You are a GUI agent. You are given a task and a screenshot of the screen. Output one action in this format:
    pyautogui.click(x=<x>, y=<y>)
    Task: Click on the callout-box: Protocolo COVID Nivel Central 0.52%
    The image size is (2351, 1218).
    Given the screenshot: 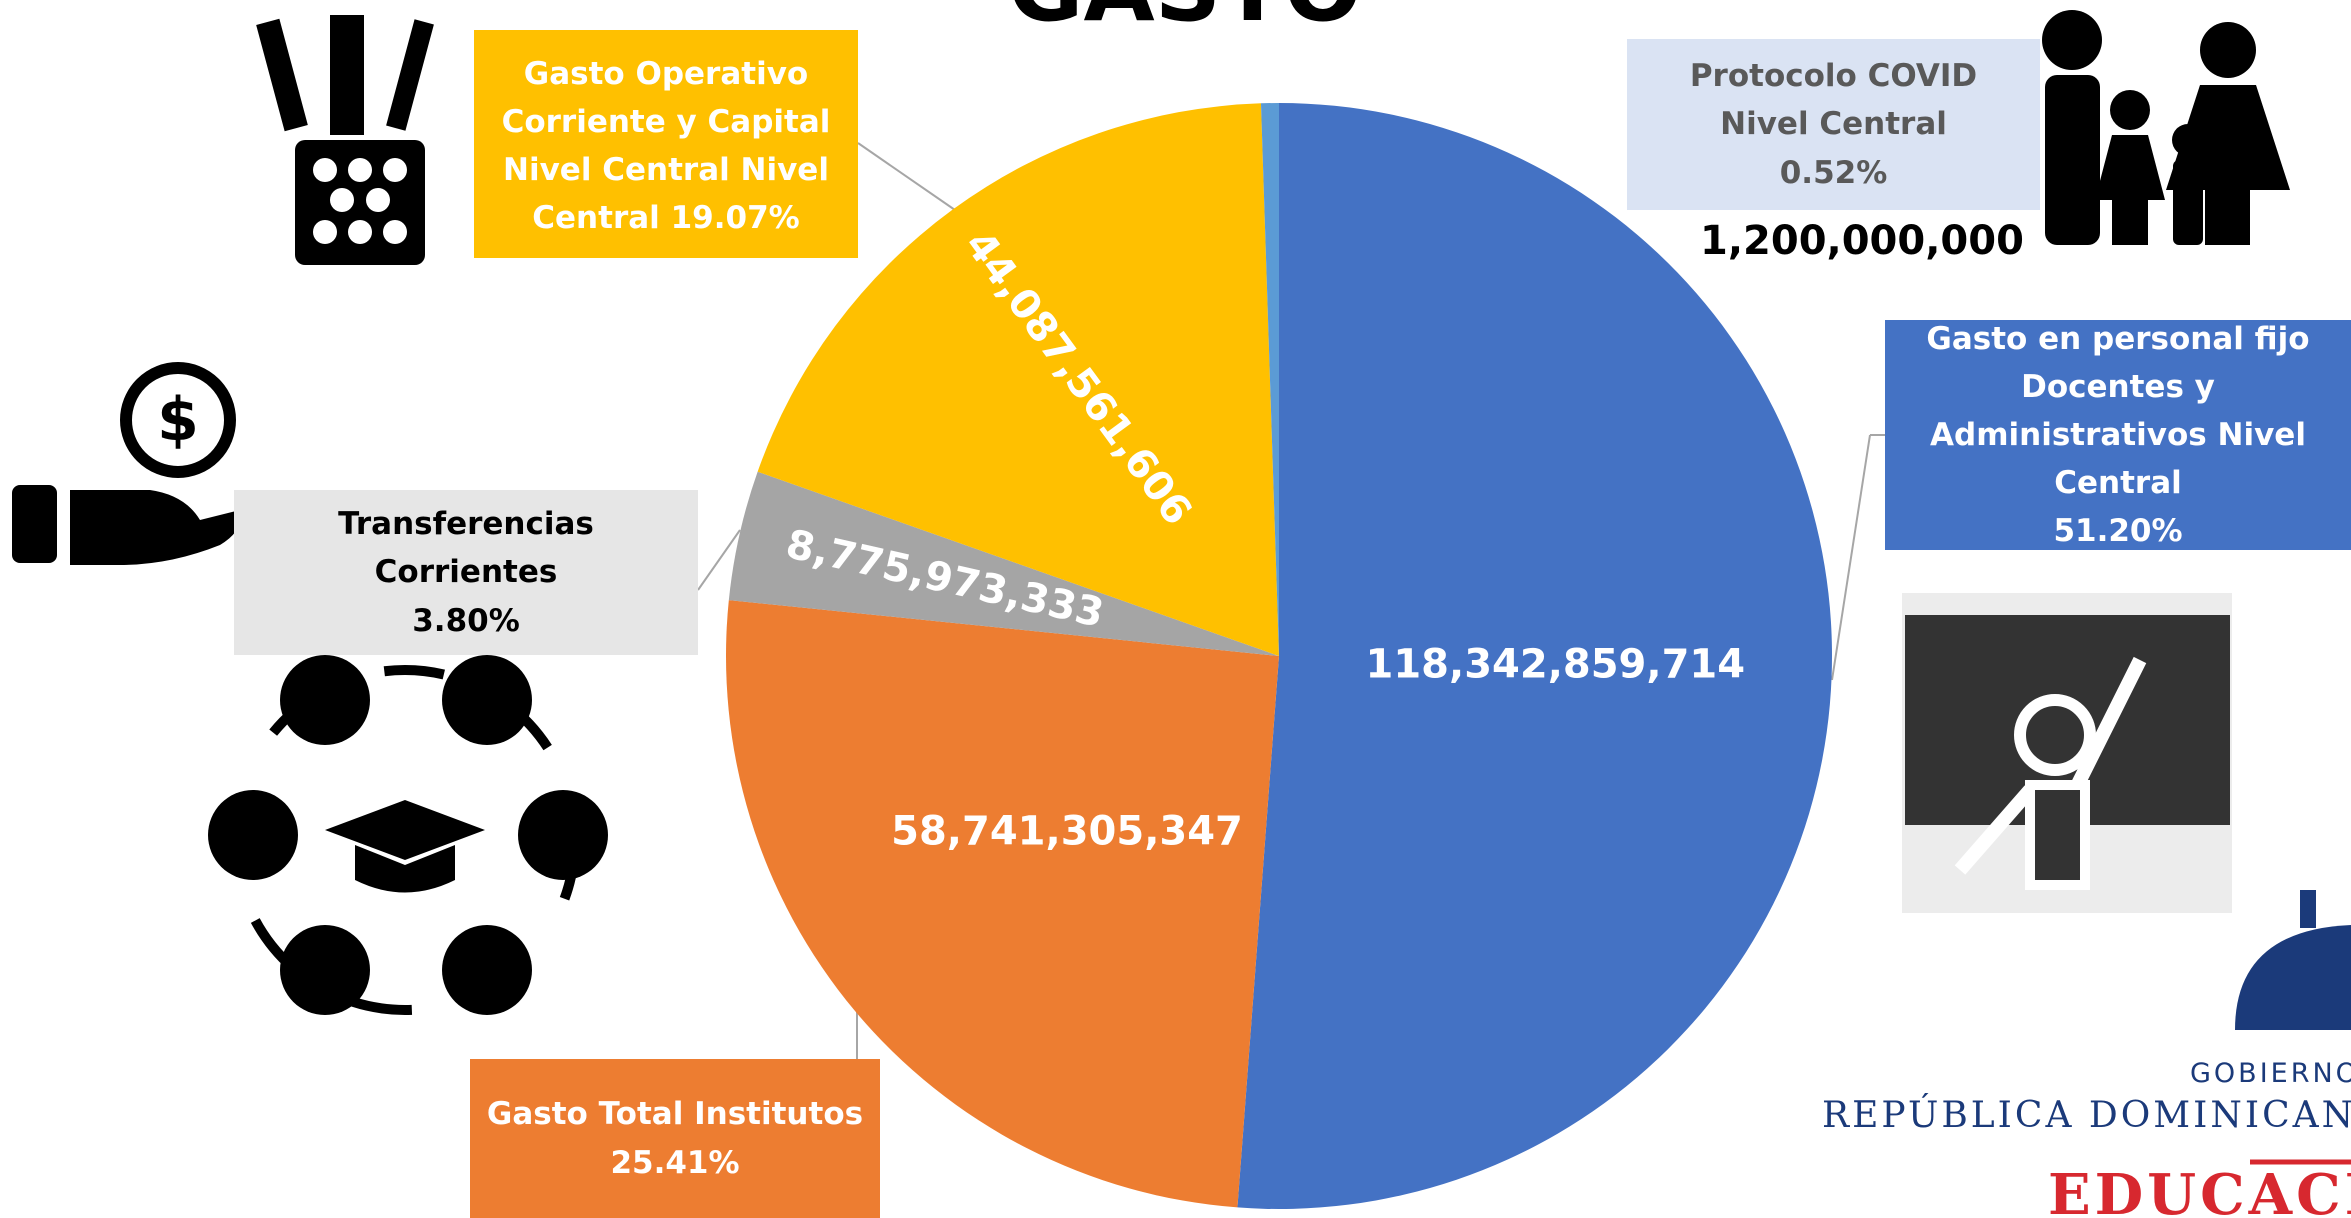 What is the action you would take?
    pyautogui.click(x=1833, y=124)
    